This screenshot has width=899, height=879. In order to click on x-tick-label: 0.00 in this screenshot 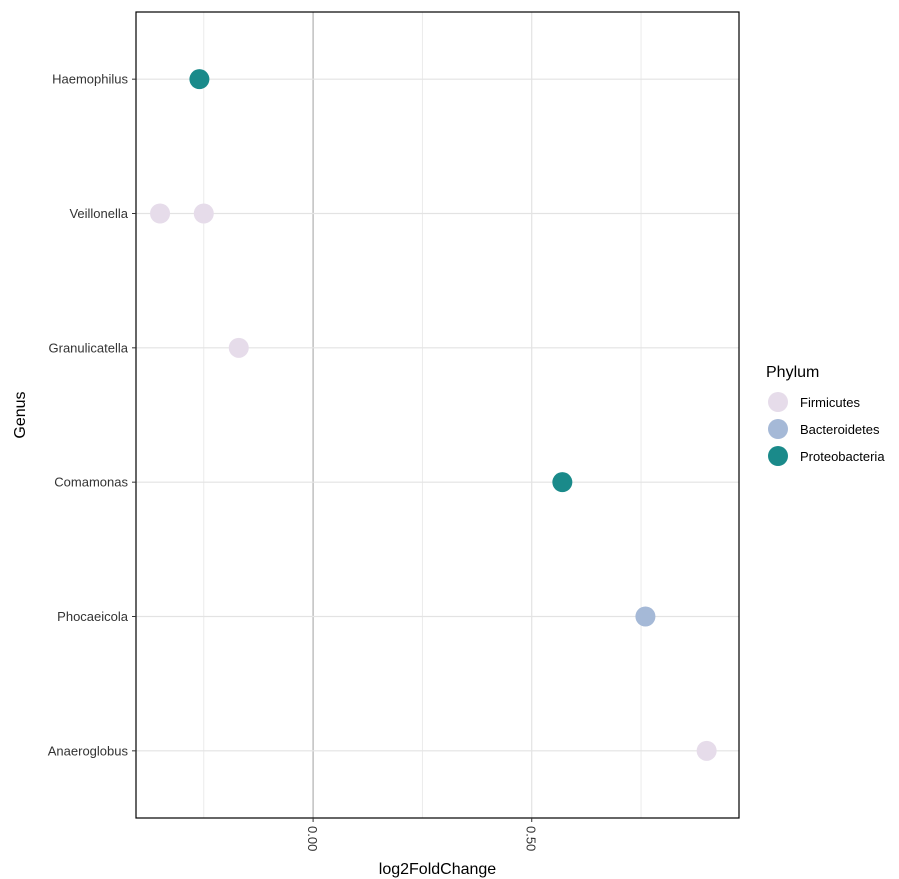, I will do `click(312, 838)`.